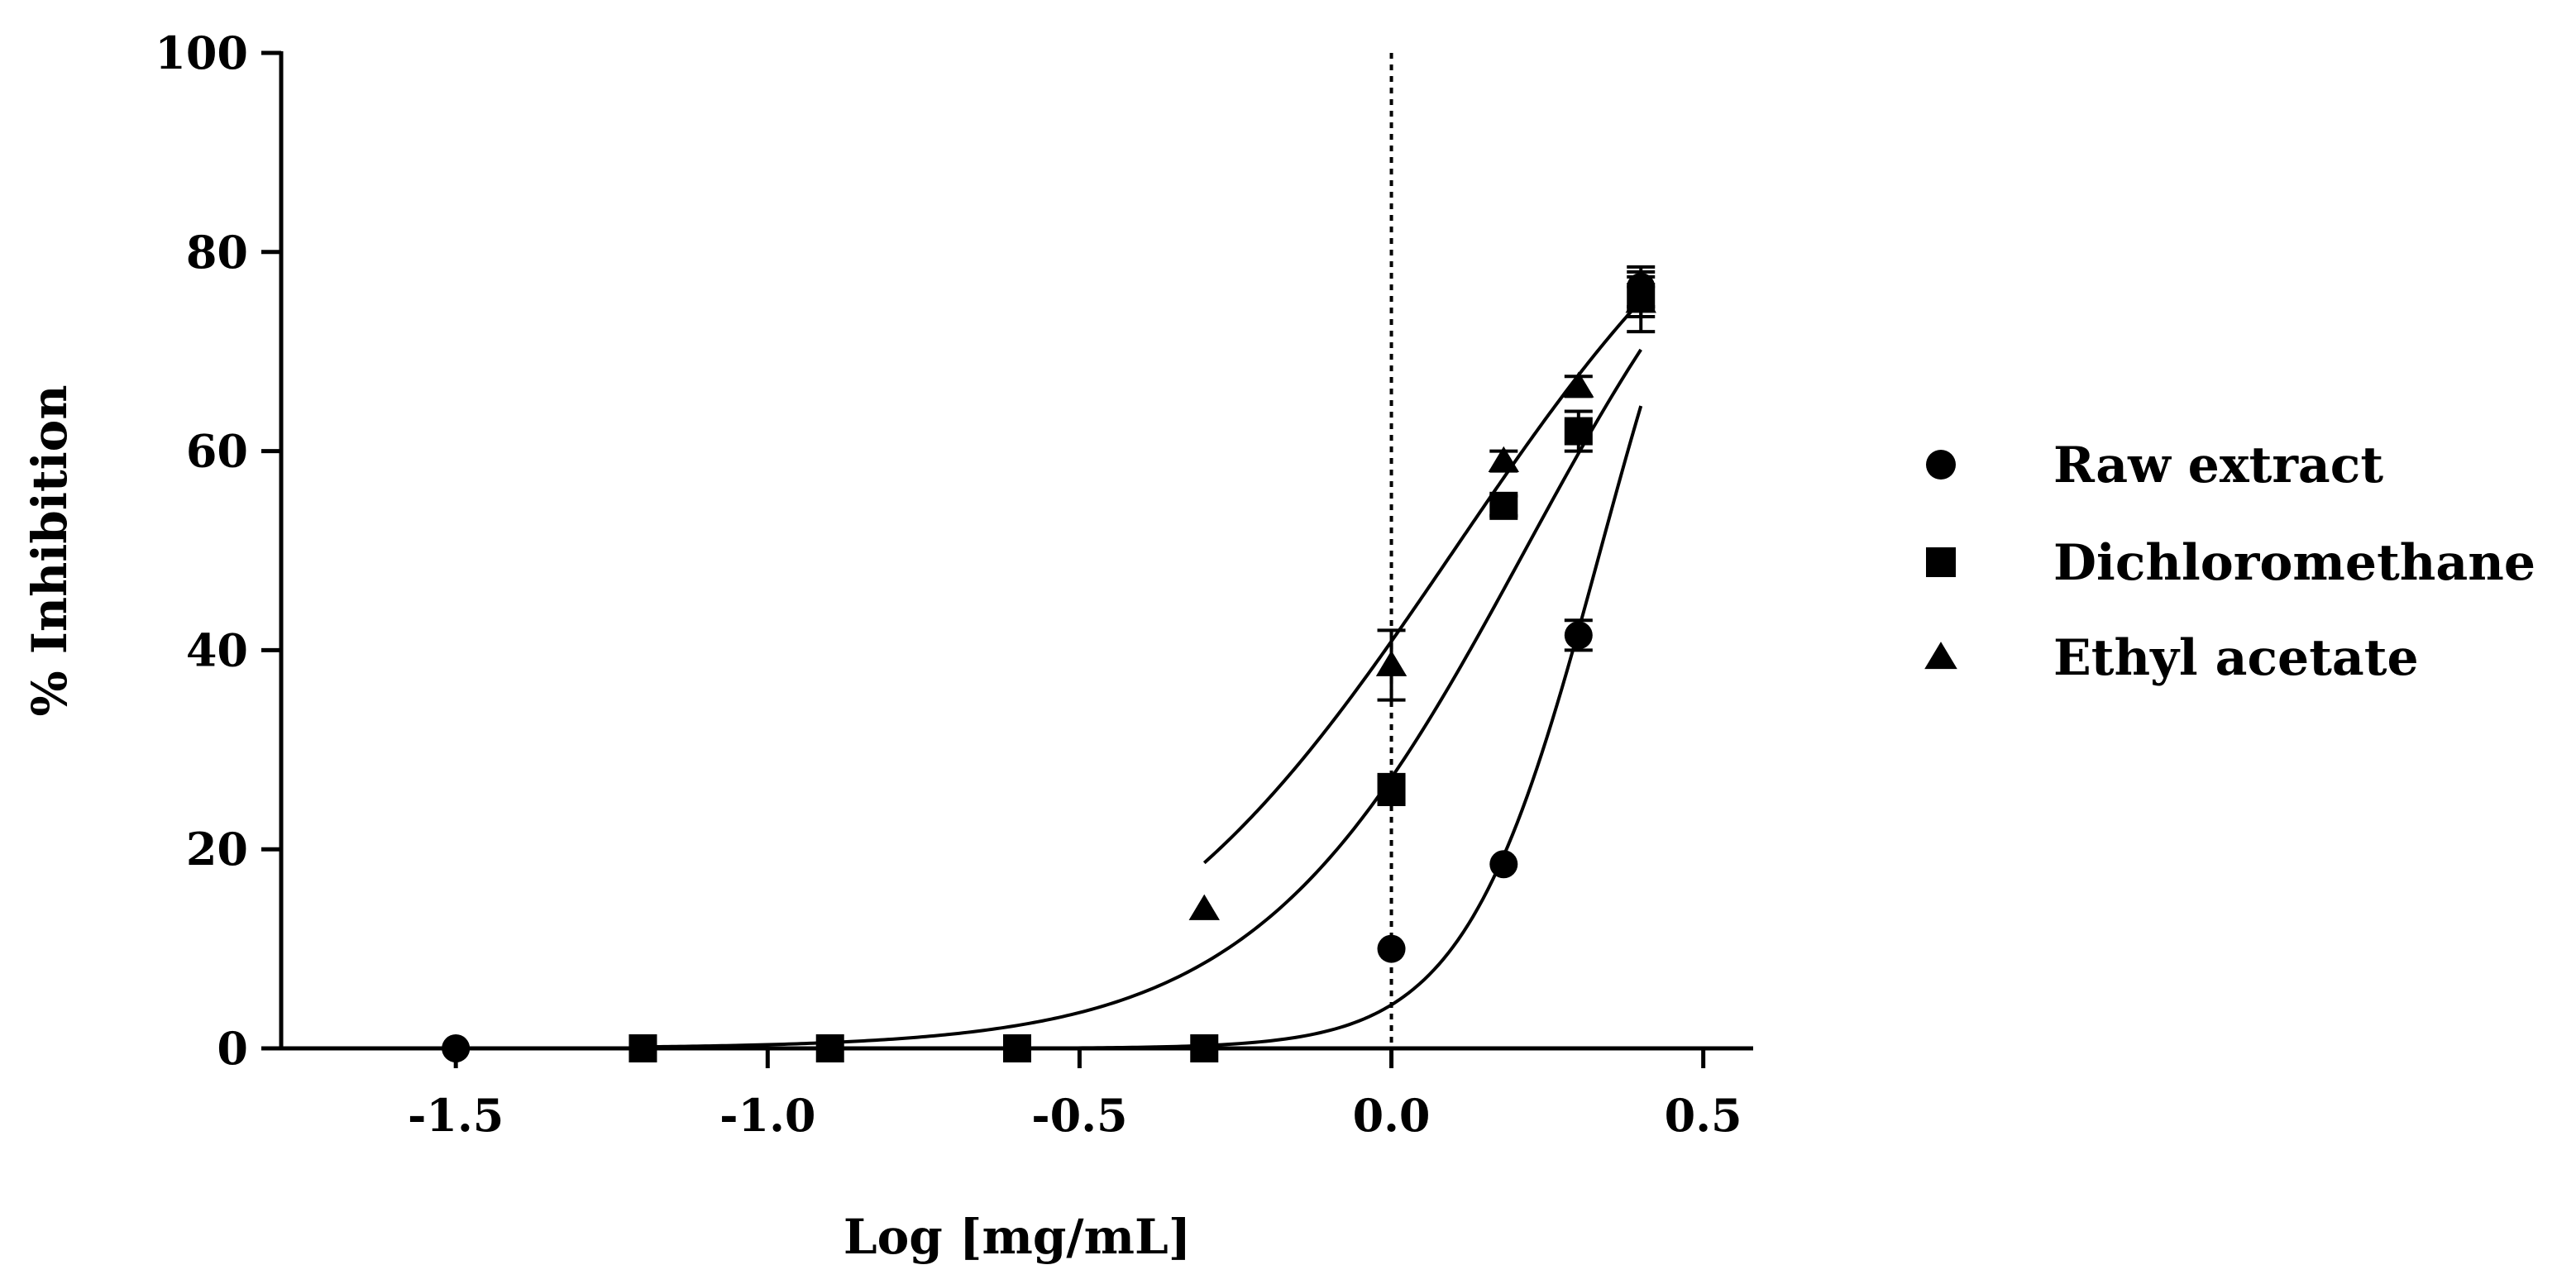 Image resolution: width=2576 pixels, height=1284 pixels. I want to click on x-tick-label: -1.5, so click(456, 1115).